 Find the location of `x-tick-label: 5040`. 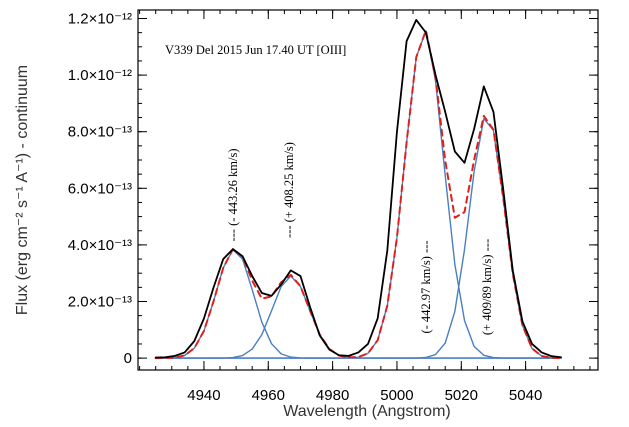

x-tick-label: 5040 is located at coordinates (525, 395).